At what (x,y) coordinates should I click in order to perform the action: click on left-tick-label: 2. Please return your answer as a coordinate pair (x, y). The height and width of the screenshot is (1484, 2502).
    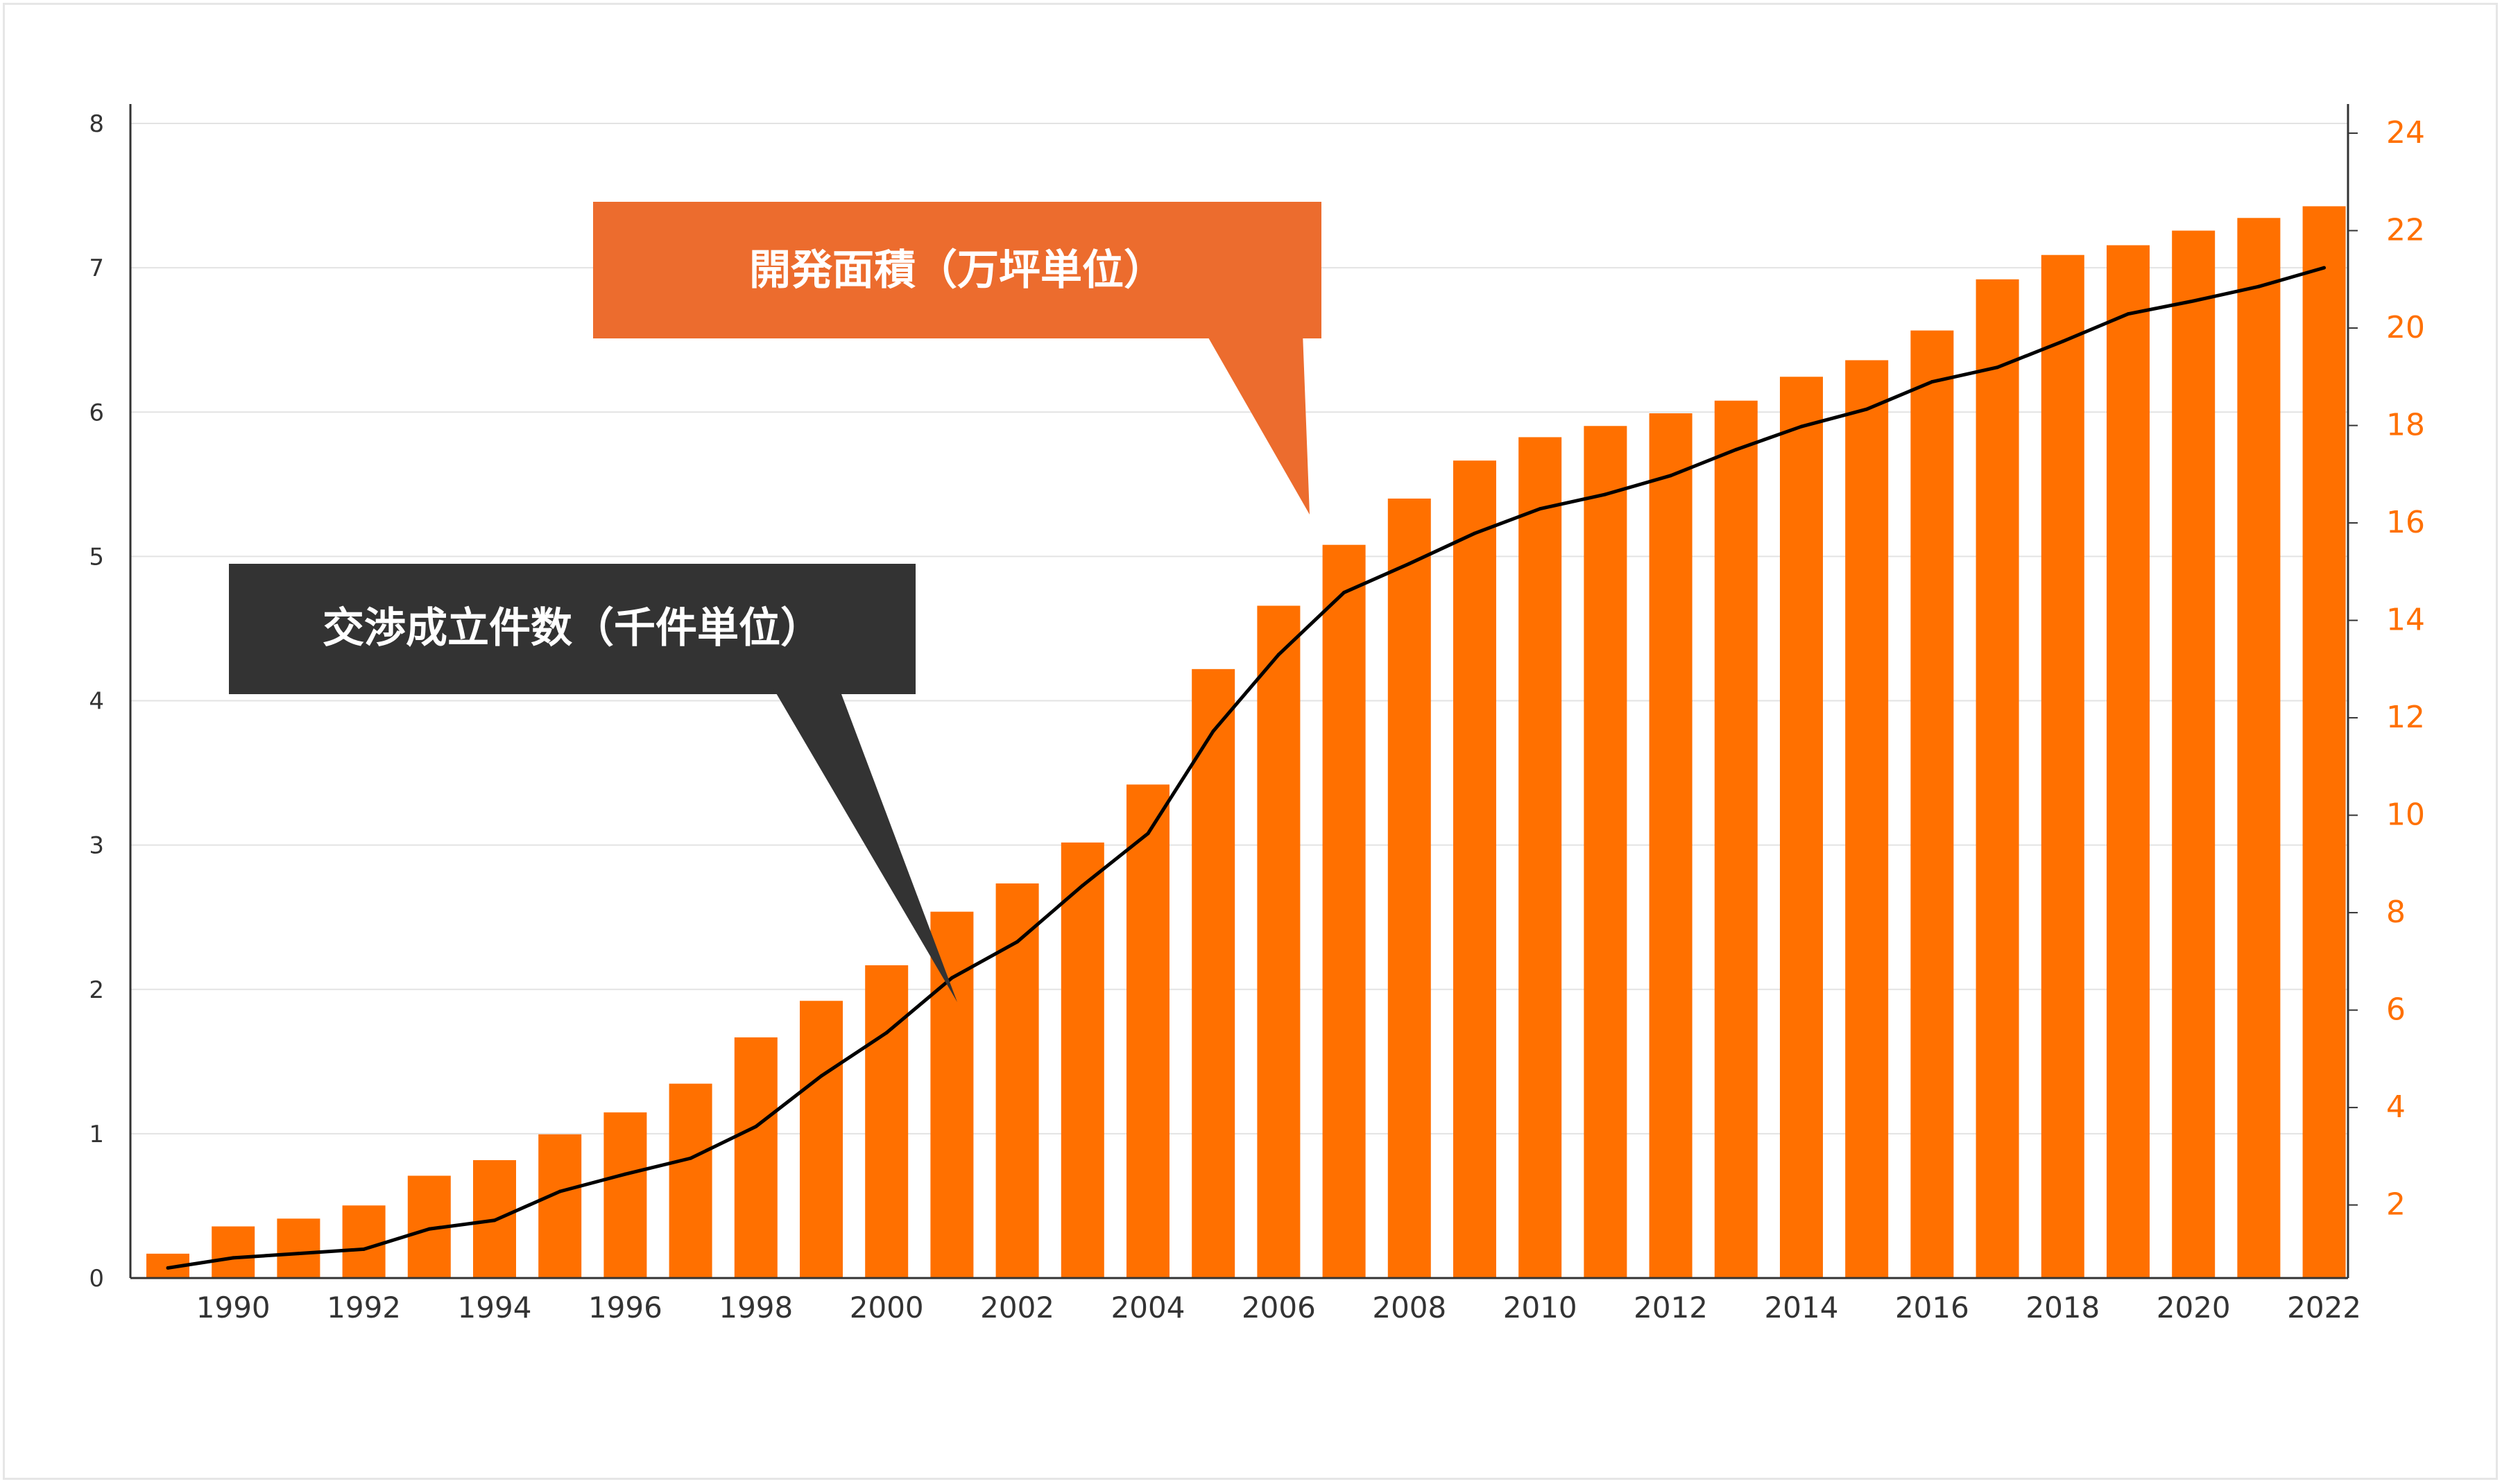
    Looking at the image, I should click on (96, 990).